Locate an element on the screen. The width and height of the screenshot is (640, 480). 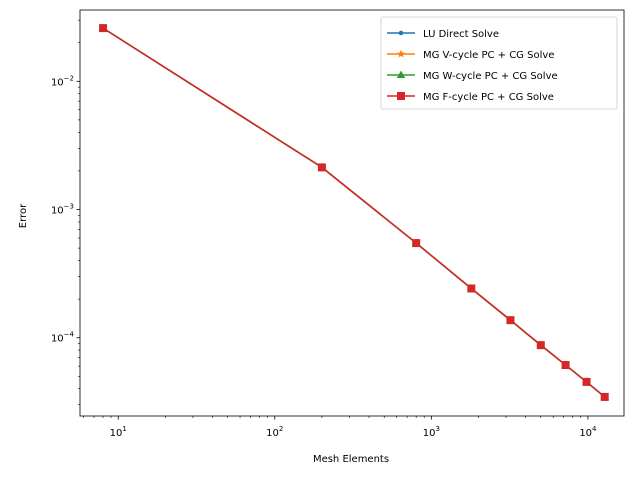
legend-entry: MG V-cycle PC + CG Solve is located at coordinates (470, 55).